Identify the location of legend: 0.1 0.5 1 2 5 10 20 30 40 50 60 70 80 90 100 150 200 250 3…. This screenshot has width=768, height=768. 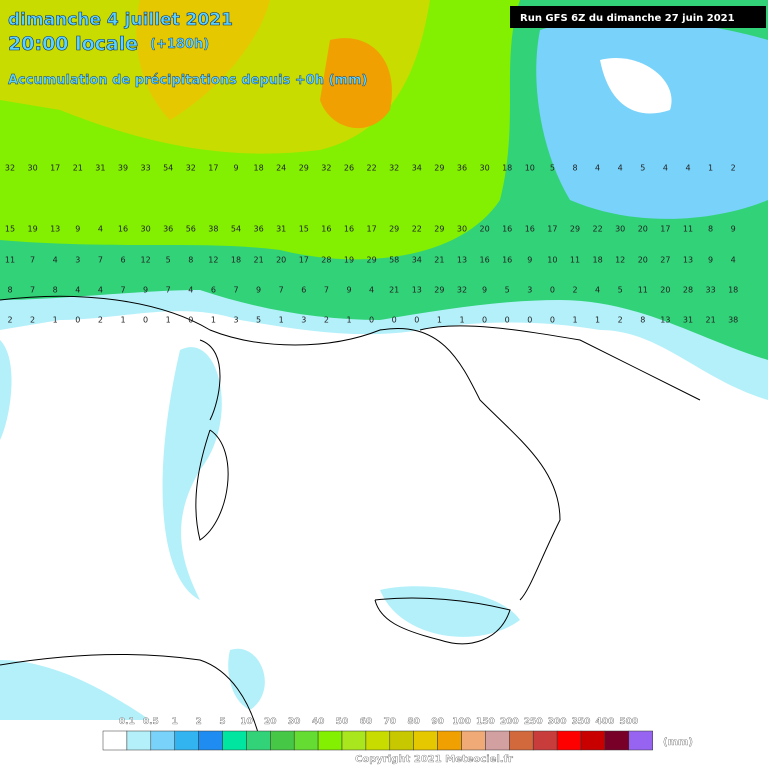
(377, 734).